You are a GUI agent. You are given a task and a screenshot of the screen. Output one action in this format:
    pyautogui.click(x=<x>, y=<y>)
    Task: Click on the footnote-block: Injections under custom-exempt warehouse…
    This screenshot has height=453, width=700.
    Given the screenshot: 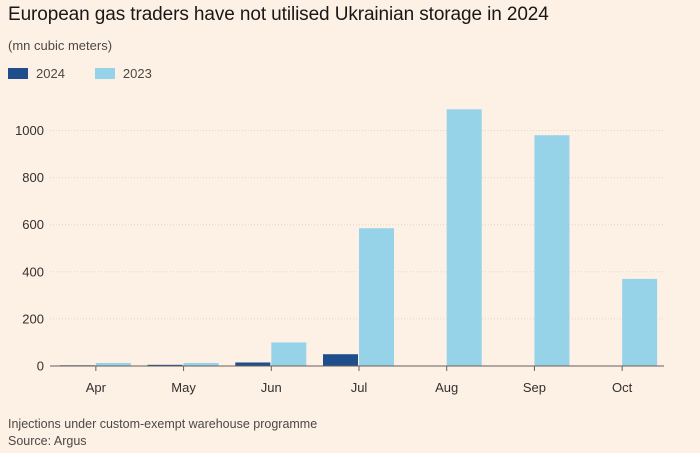 What is the action you would take?
    pyautogui.click(x=162, y=433)
    